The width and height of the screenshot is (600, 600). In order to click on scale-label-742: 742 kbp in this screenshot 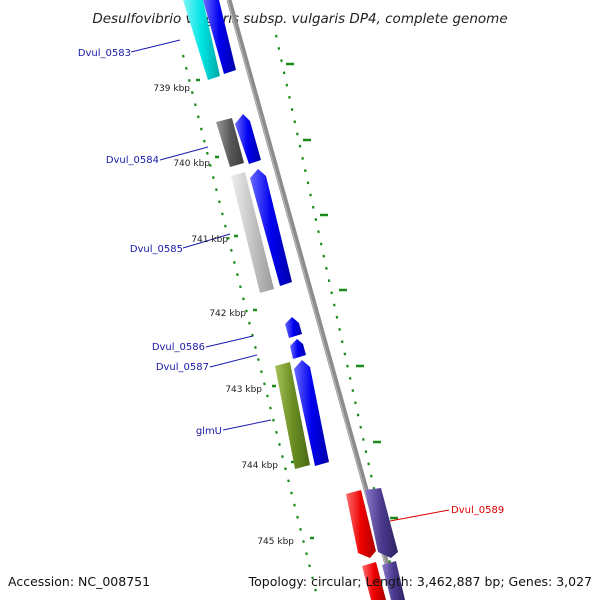, I will do `click(227, 314)`.